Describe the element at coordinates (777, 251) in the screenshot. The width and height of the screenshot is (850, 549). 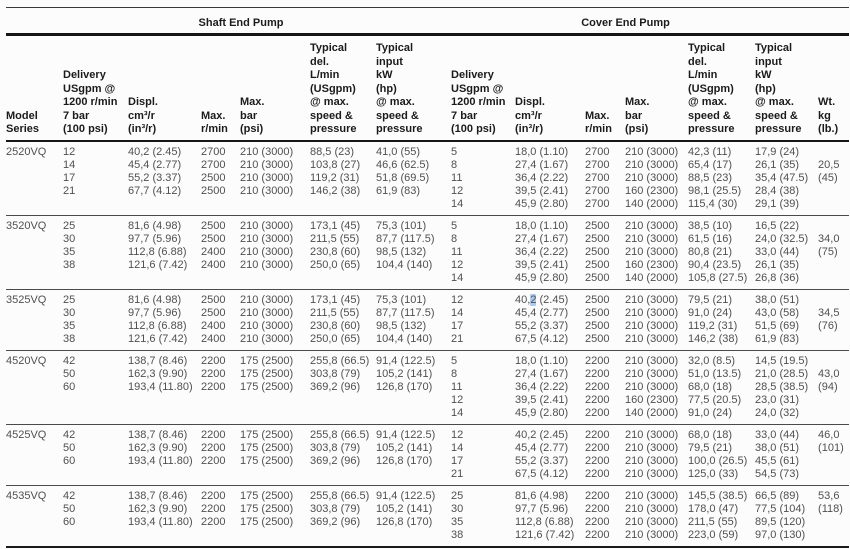
I see `data-cell: 33,0 (44)` at that location.